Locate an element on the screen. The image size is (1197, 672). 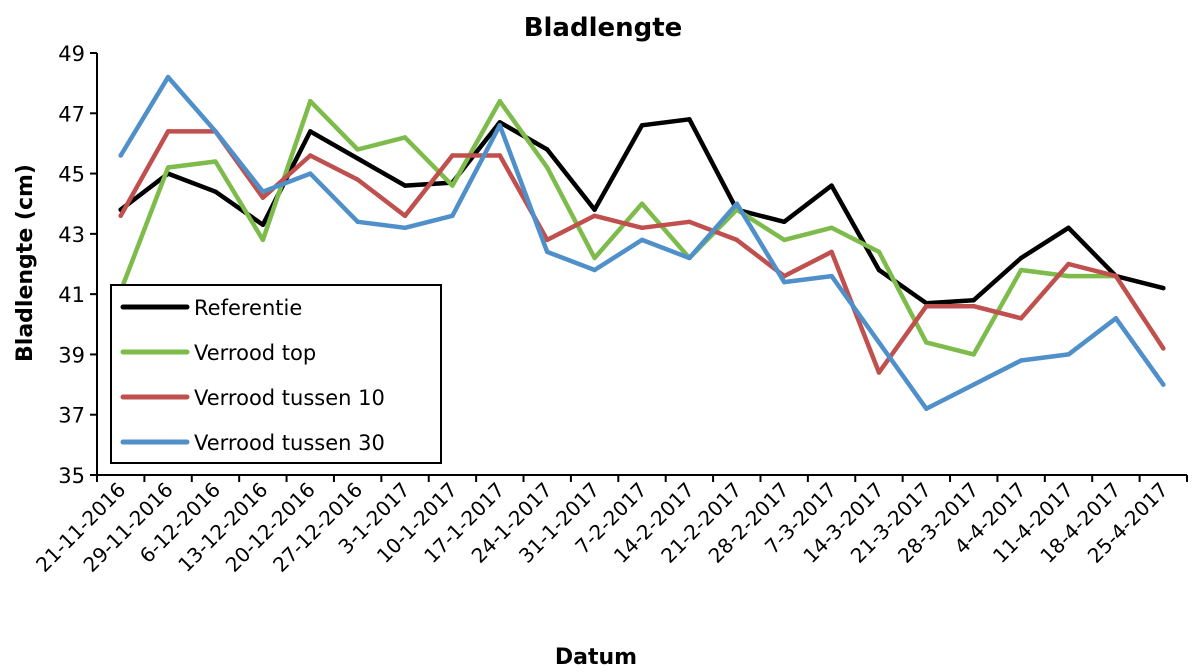
x-axis-title: Datum is located at coordinates (596, 657).